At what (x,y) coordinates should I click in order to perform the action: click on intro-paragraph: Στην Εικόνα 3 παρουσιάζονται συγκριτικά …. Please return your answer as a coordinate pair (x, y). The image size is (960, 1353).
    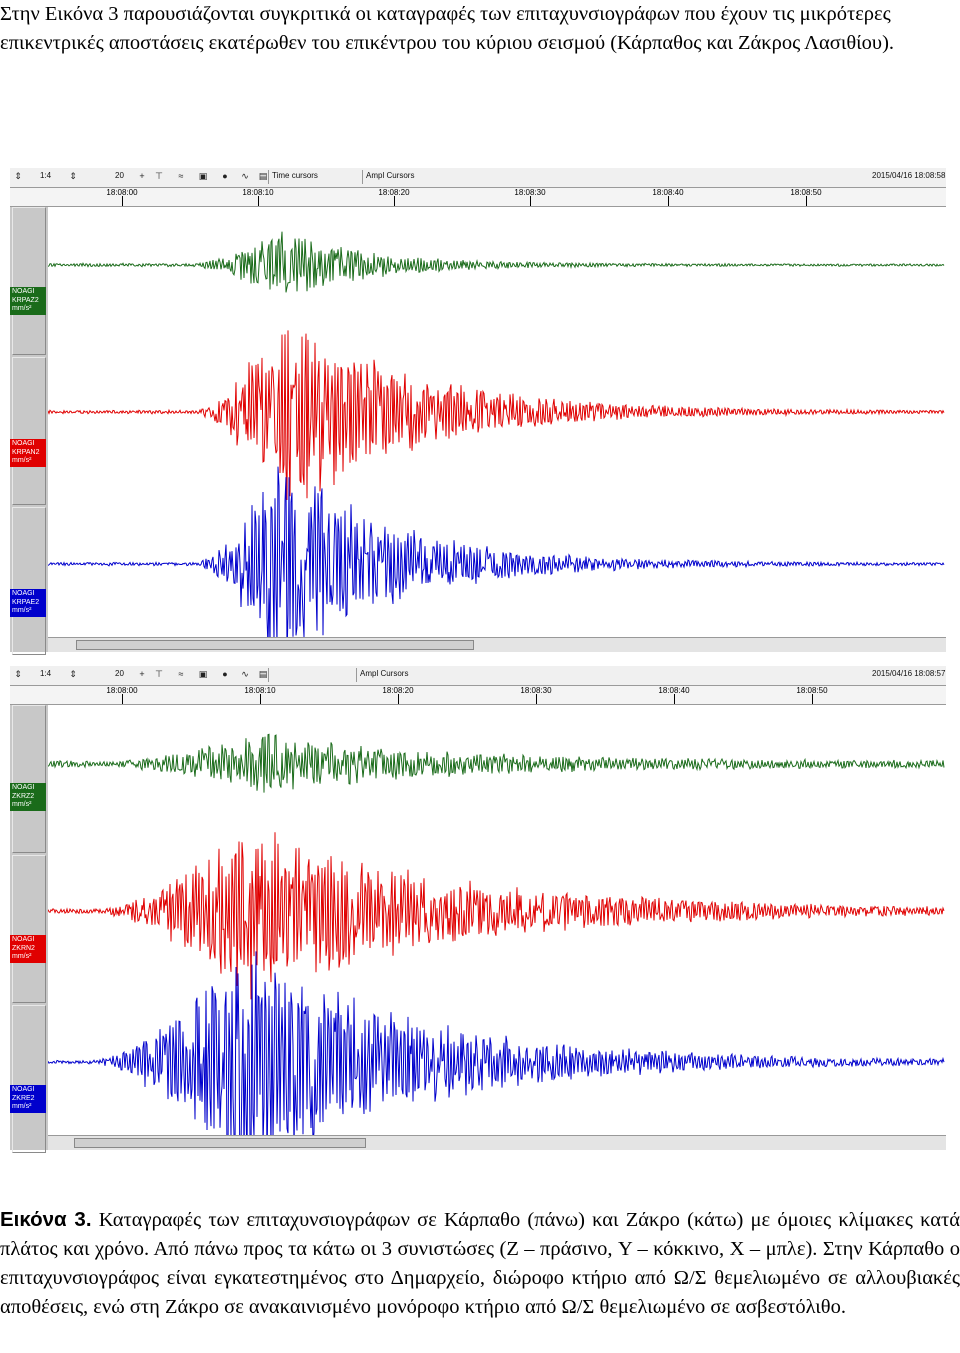
    Looking at the image, I should click on (447, 28).